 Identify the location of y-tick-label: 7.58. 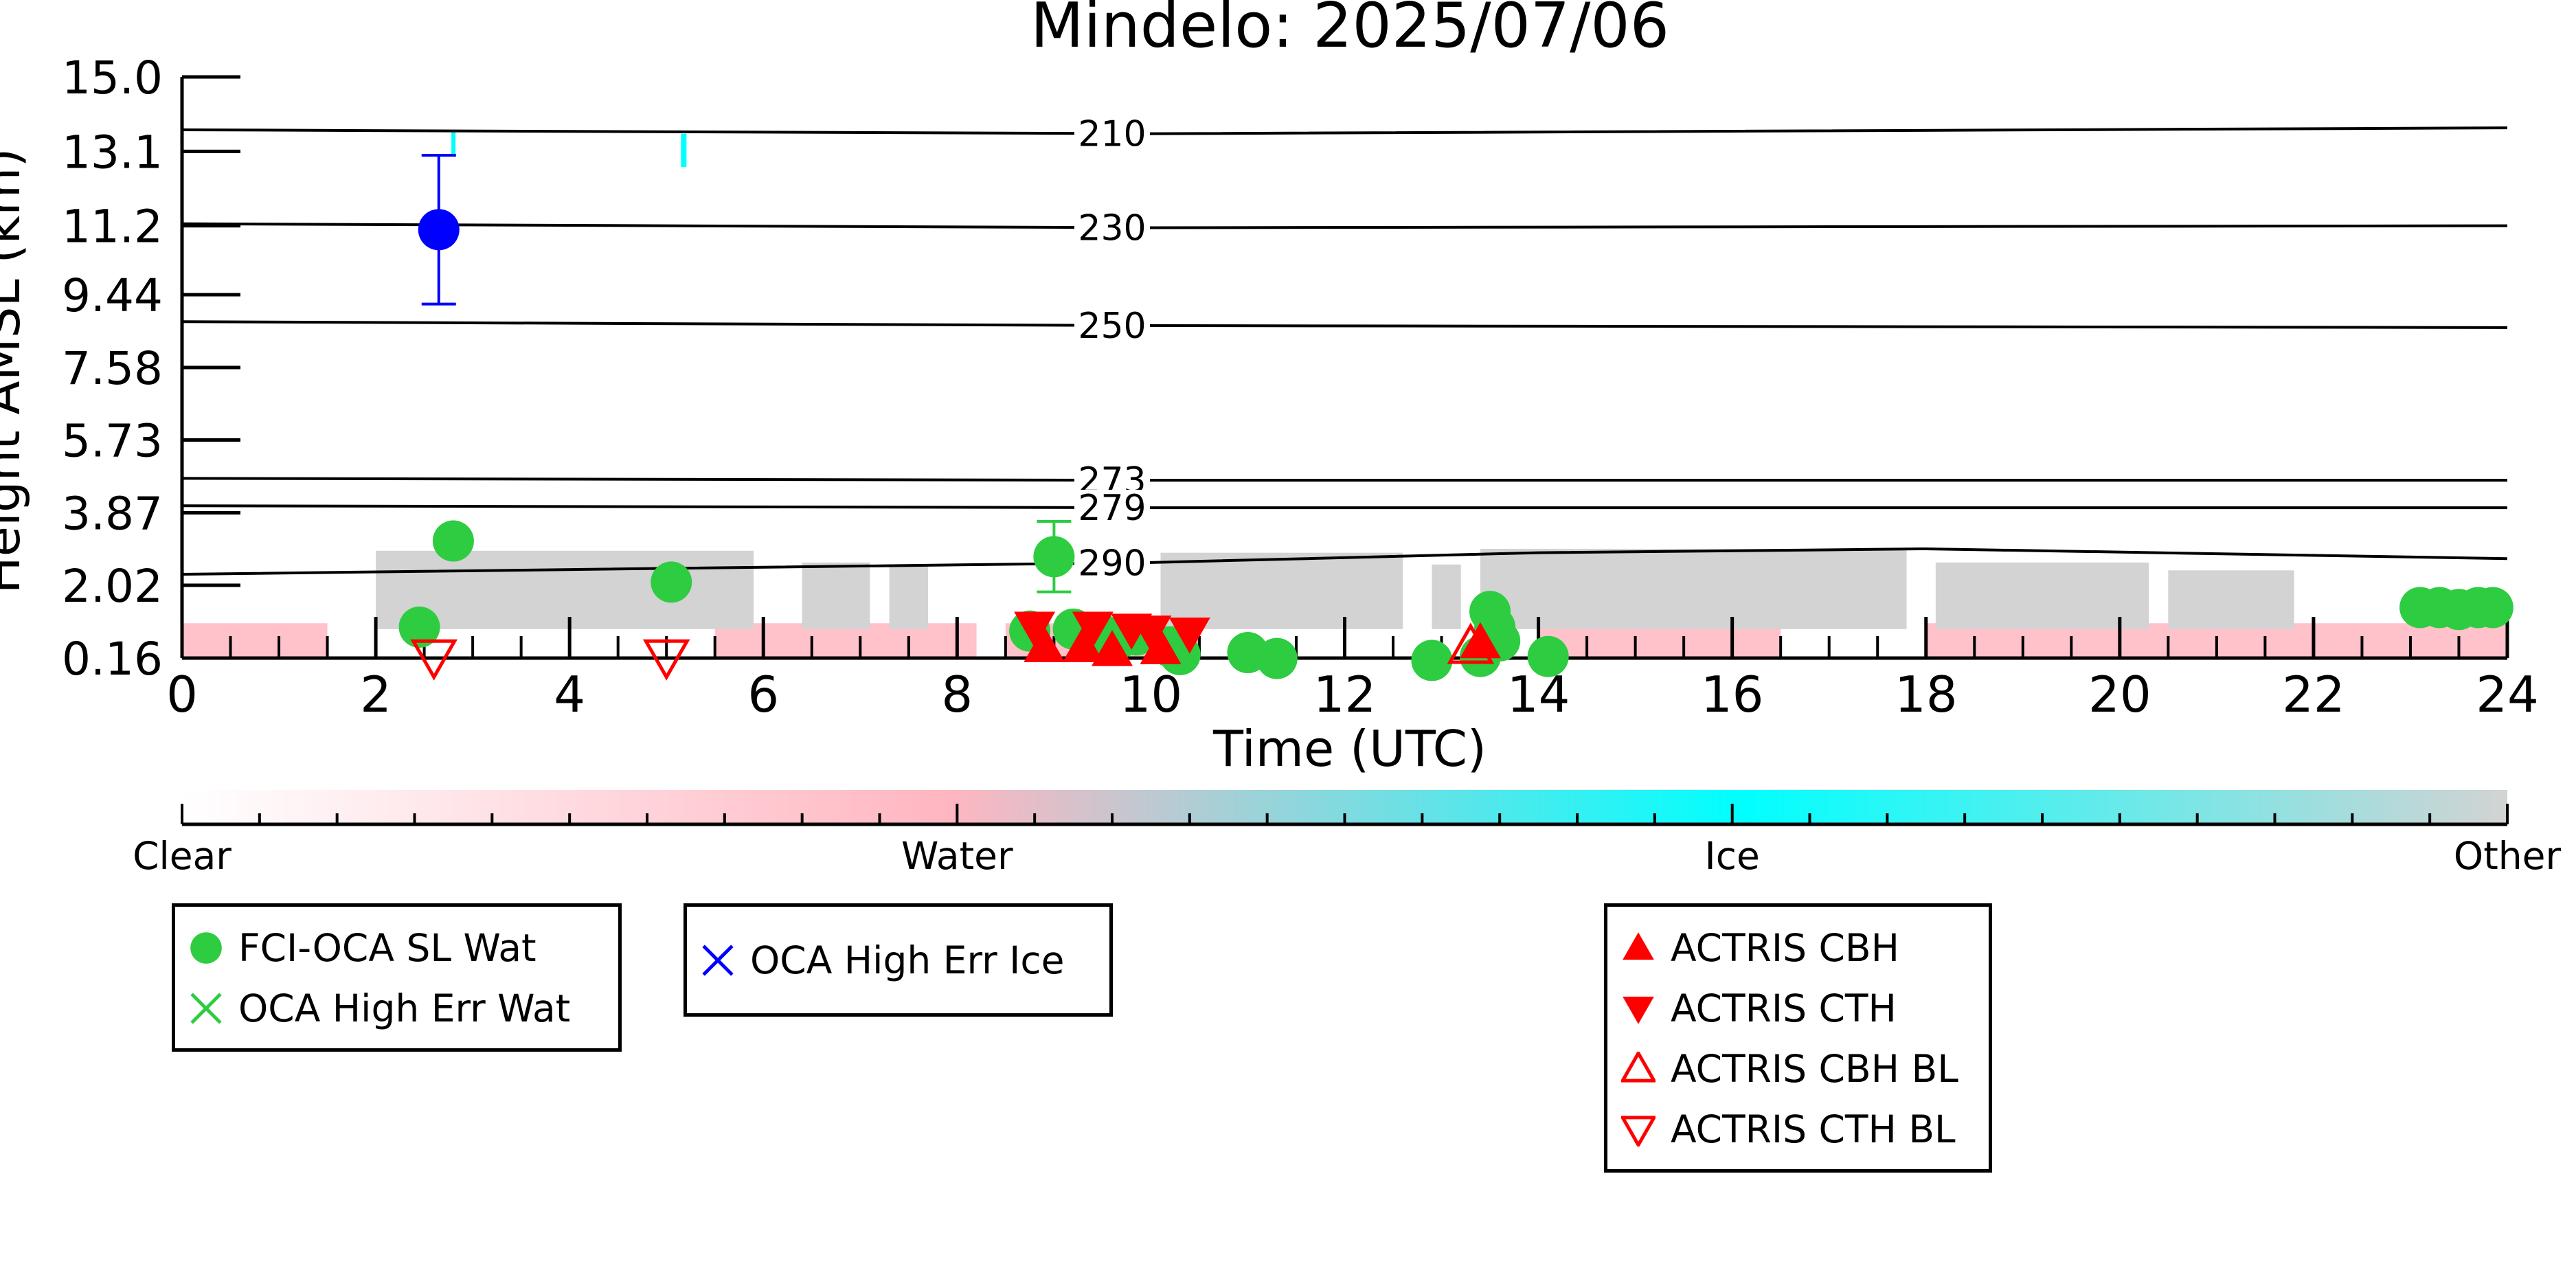
(112, 368).